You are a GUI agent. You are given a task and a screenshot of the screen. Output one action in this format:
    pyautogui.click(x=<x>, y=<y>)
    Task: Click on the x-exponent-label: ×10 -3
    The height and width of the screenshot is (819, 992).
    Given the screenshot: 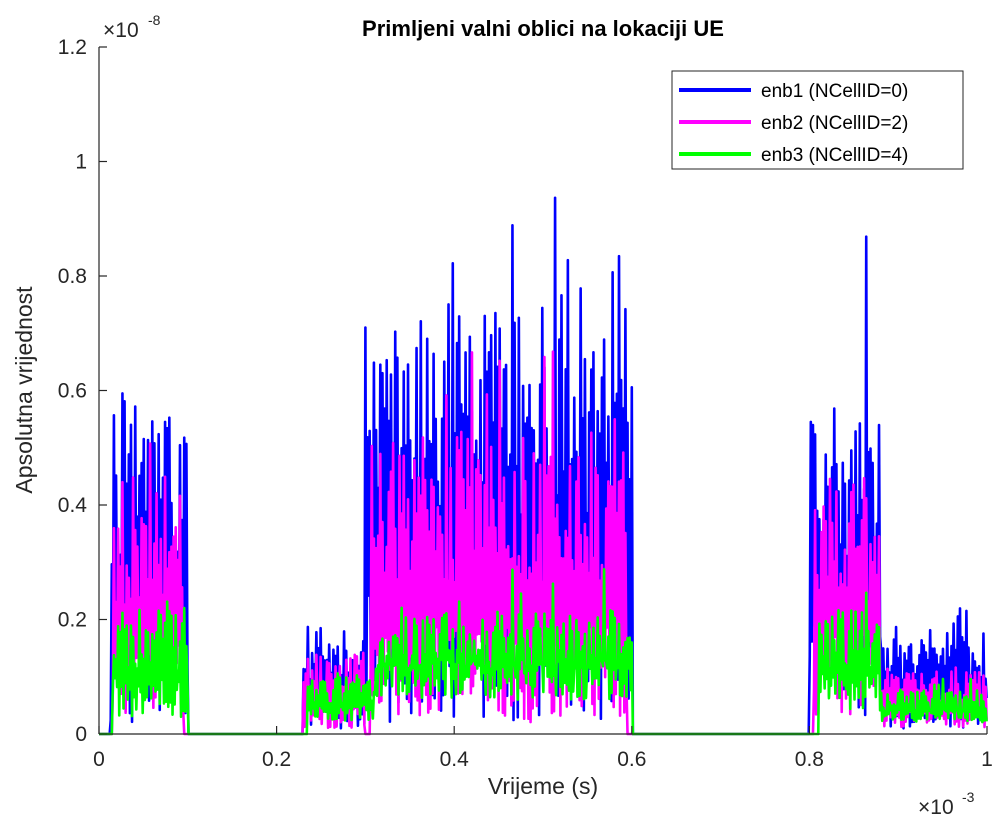 What is the action you would take?
    pyautogui.click(x=946, y=804)
    